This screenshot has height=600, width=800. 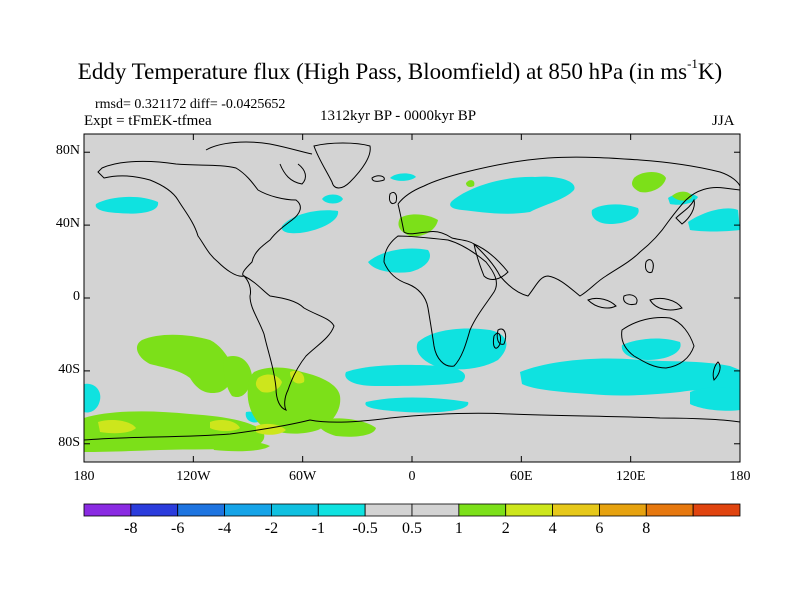 I want to click on colorbar-label: -4, so click(x=224, y=528).